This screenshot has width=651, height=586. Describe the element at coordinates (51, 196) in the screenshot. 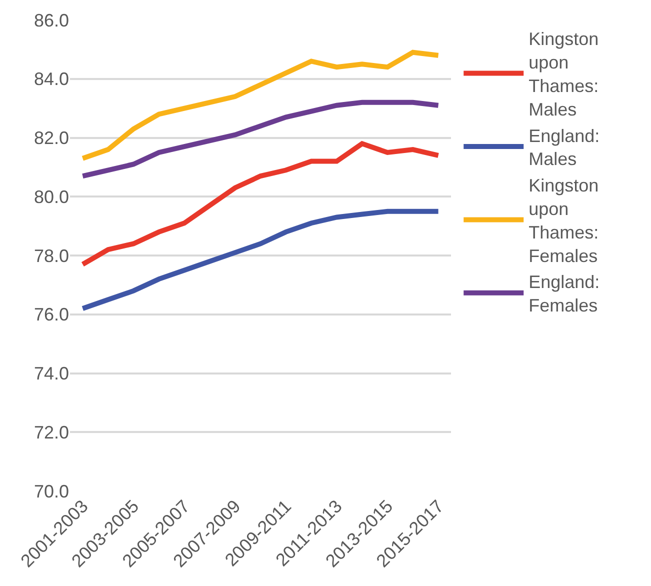

I see `y-tick-label: 80.0` at that location.